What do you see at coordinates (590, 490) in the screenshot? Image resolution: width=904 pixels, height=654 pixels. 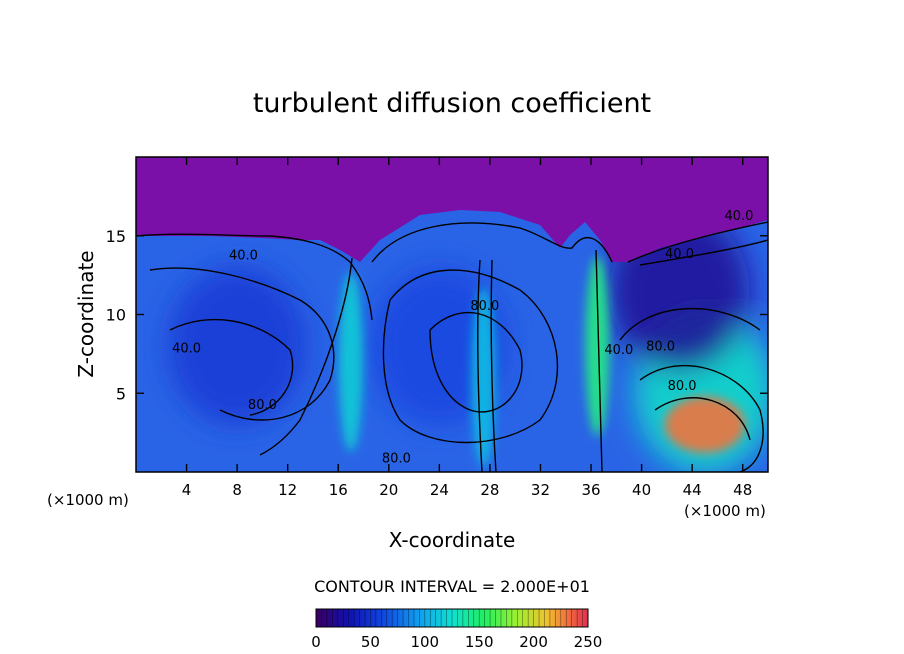 I see `x-tick-label: 36` at bounding box center [590, 490].